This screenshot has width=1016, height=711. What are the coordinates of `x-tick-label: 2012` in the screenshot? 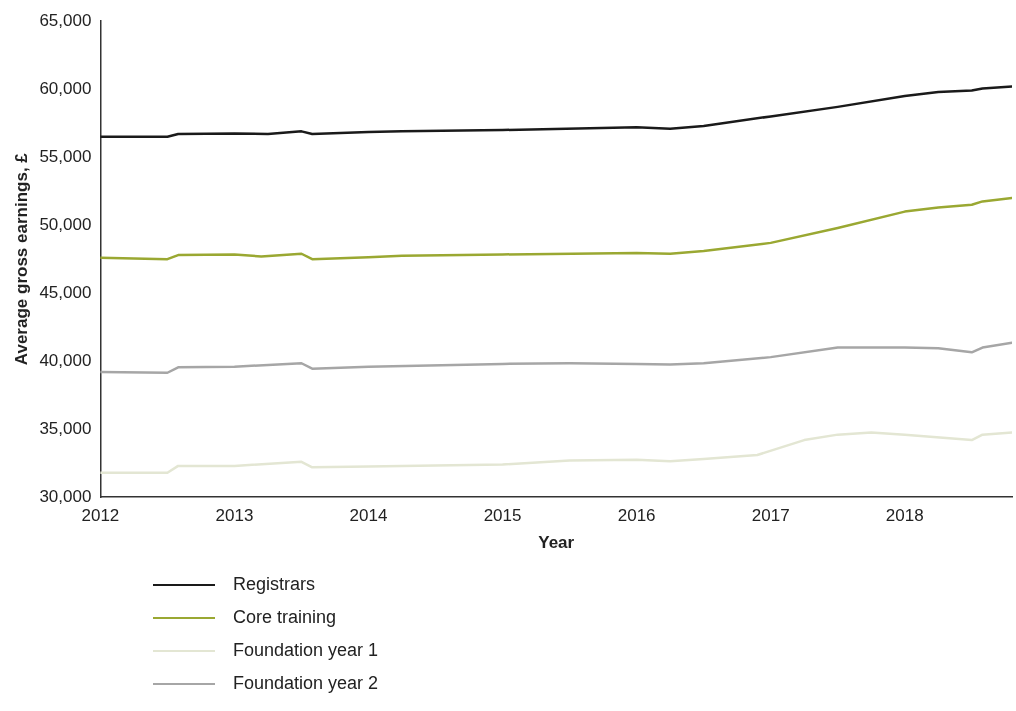 It's located at (100, 516).